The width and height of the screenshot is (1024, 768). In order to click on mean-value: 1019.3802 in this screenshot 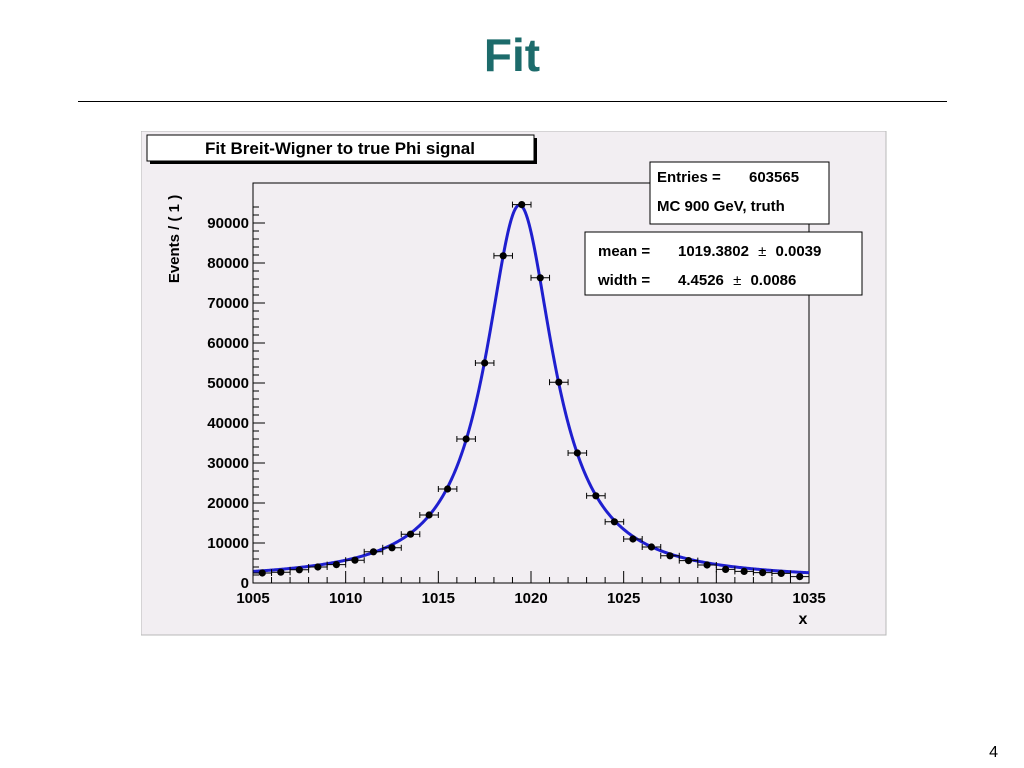, I will do `click(713, 251)`.